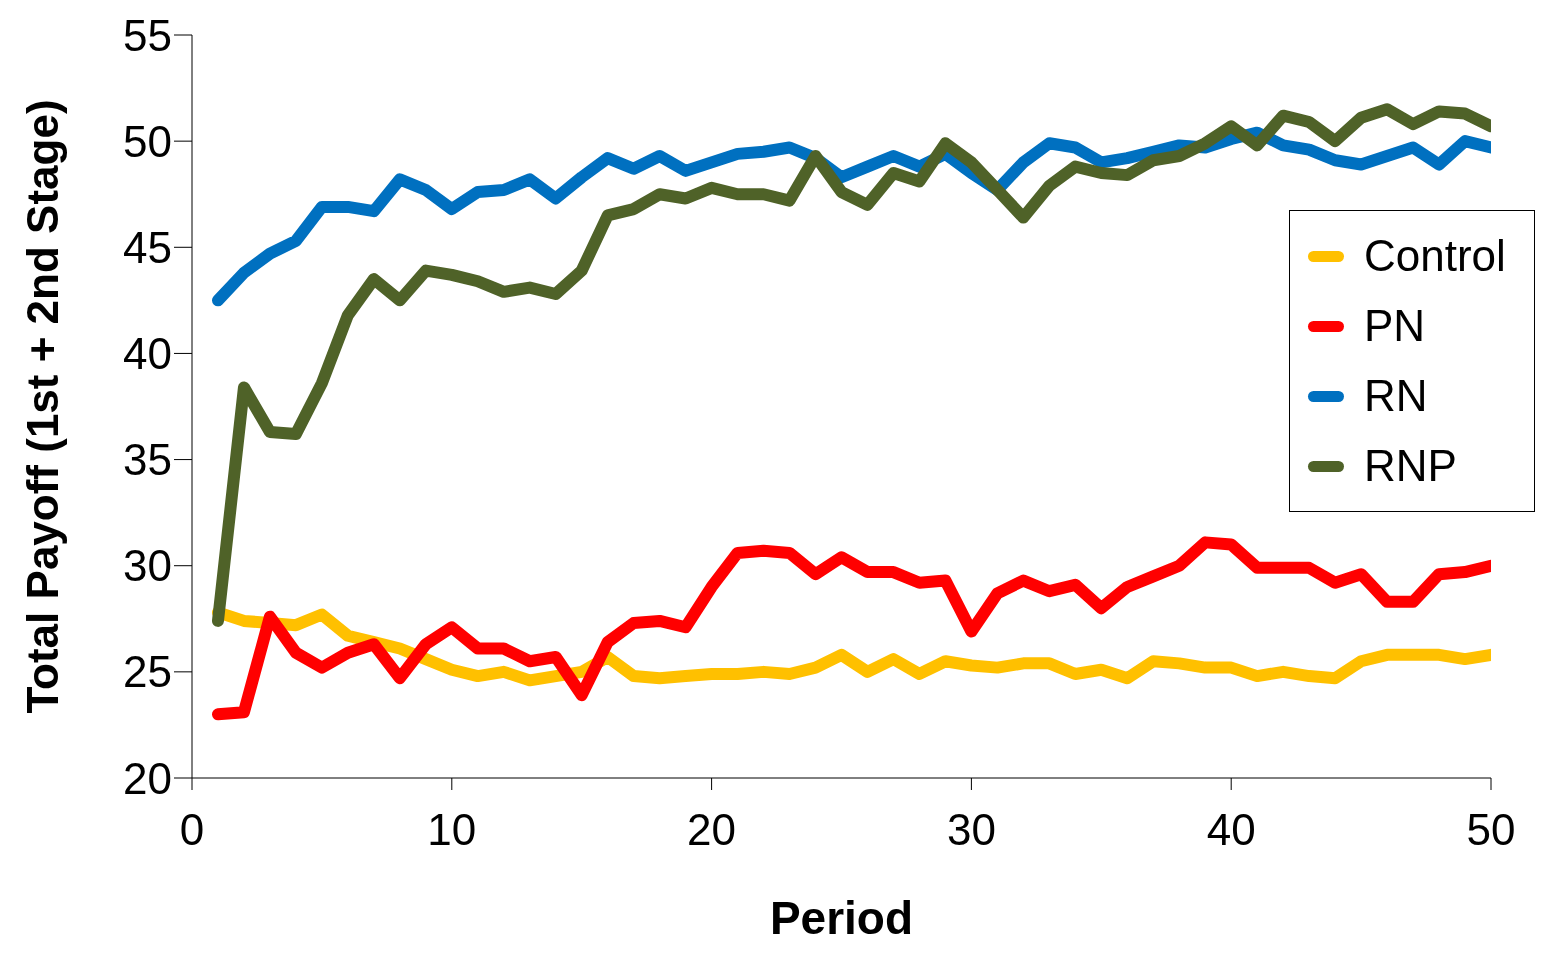  Describe the element at coordinates (192, 830) in the screenshot. I see `x-tick-label: 0` at that location.